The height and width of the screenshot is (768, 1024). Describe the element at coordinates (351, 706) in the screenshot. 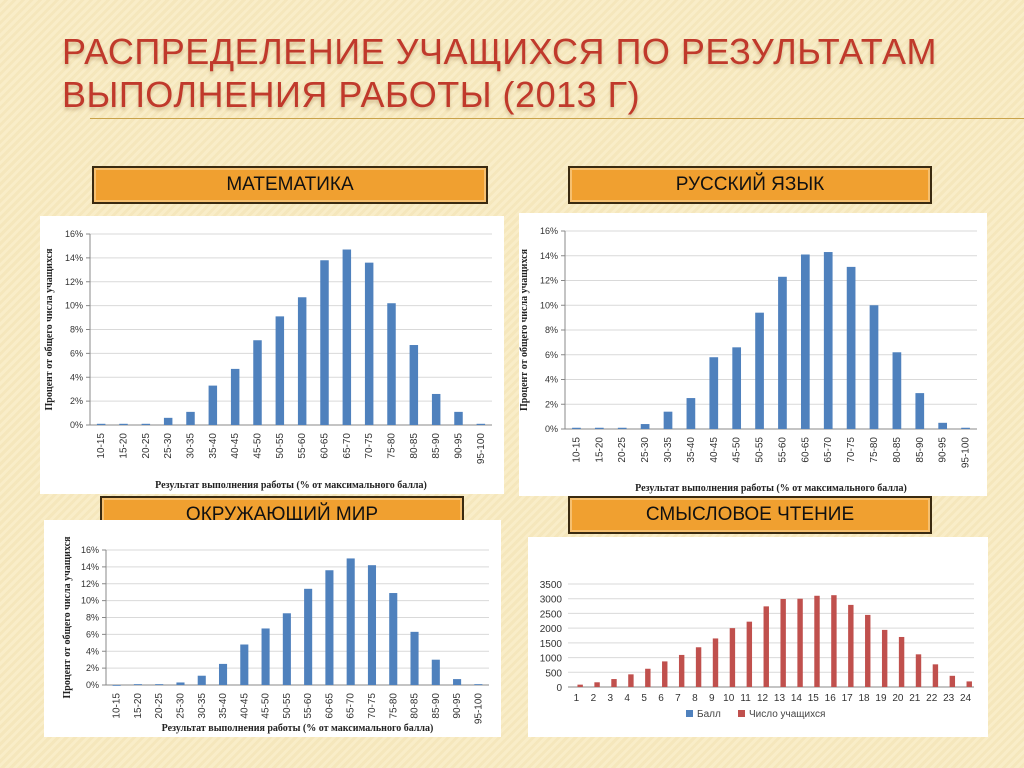

I see `x-category-label: 65-70` at that location.